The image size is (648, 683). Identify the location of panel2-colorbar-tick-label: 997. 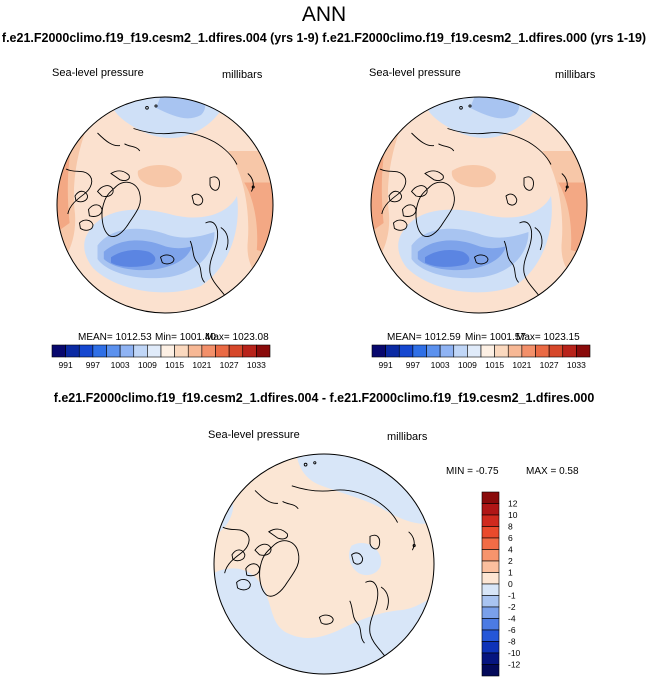
(413, 365).